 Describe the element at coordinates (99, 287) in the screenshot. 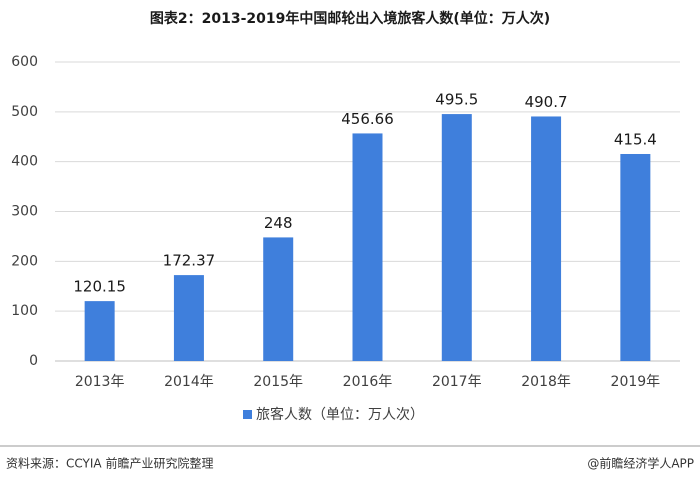

I see `data-label: 120.15` at that location.